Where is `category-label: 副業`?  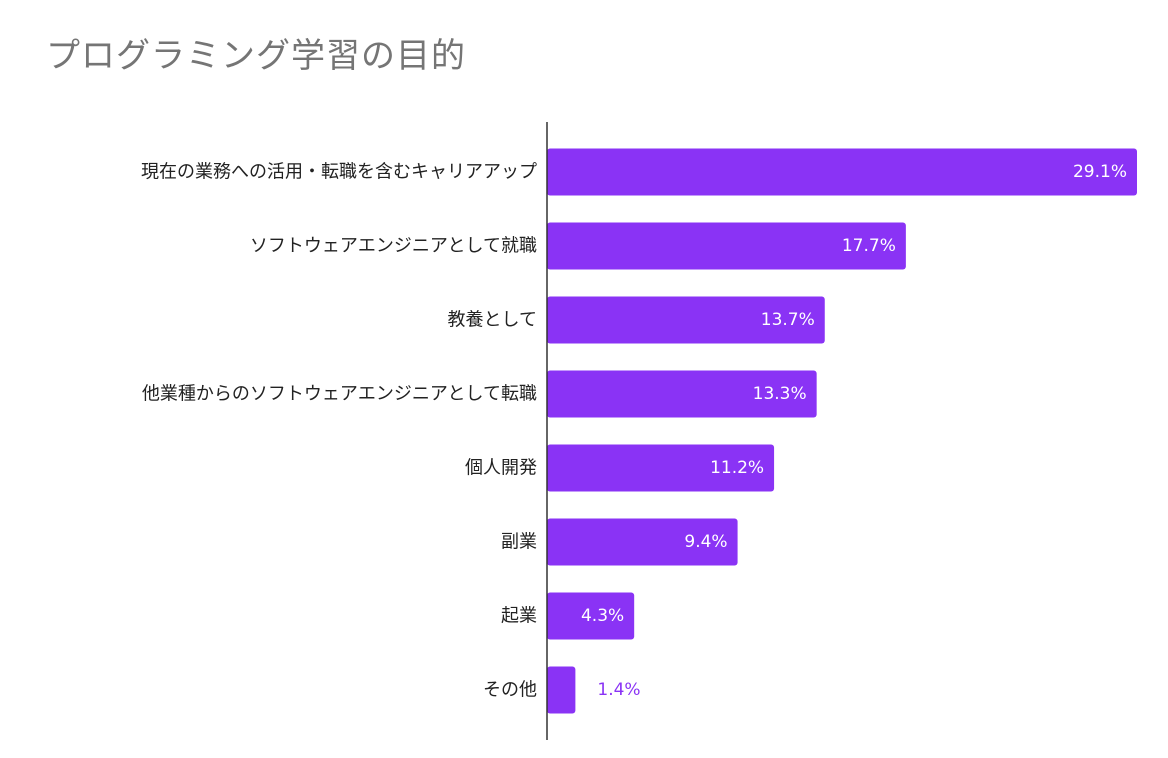 category-label: 副業 is located at coordinates (519, 542).